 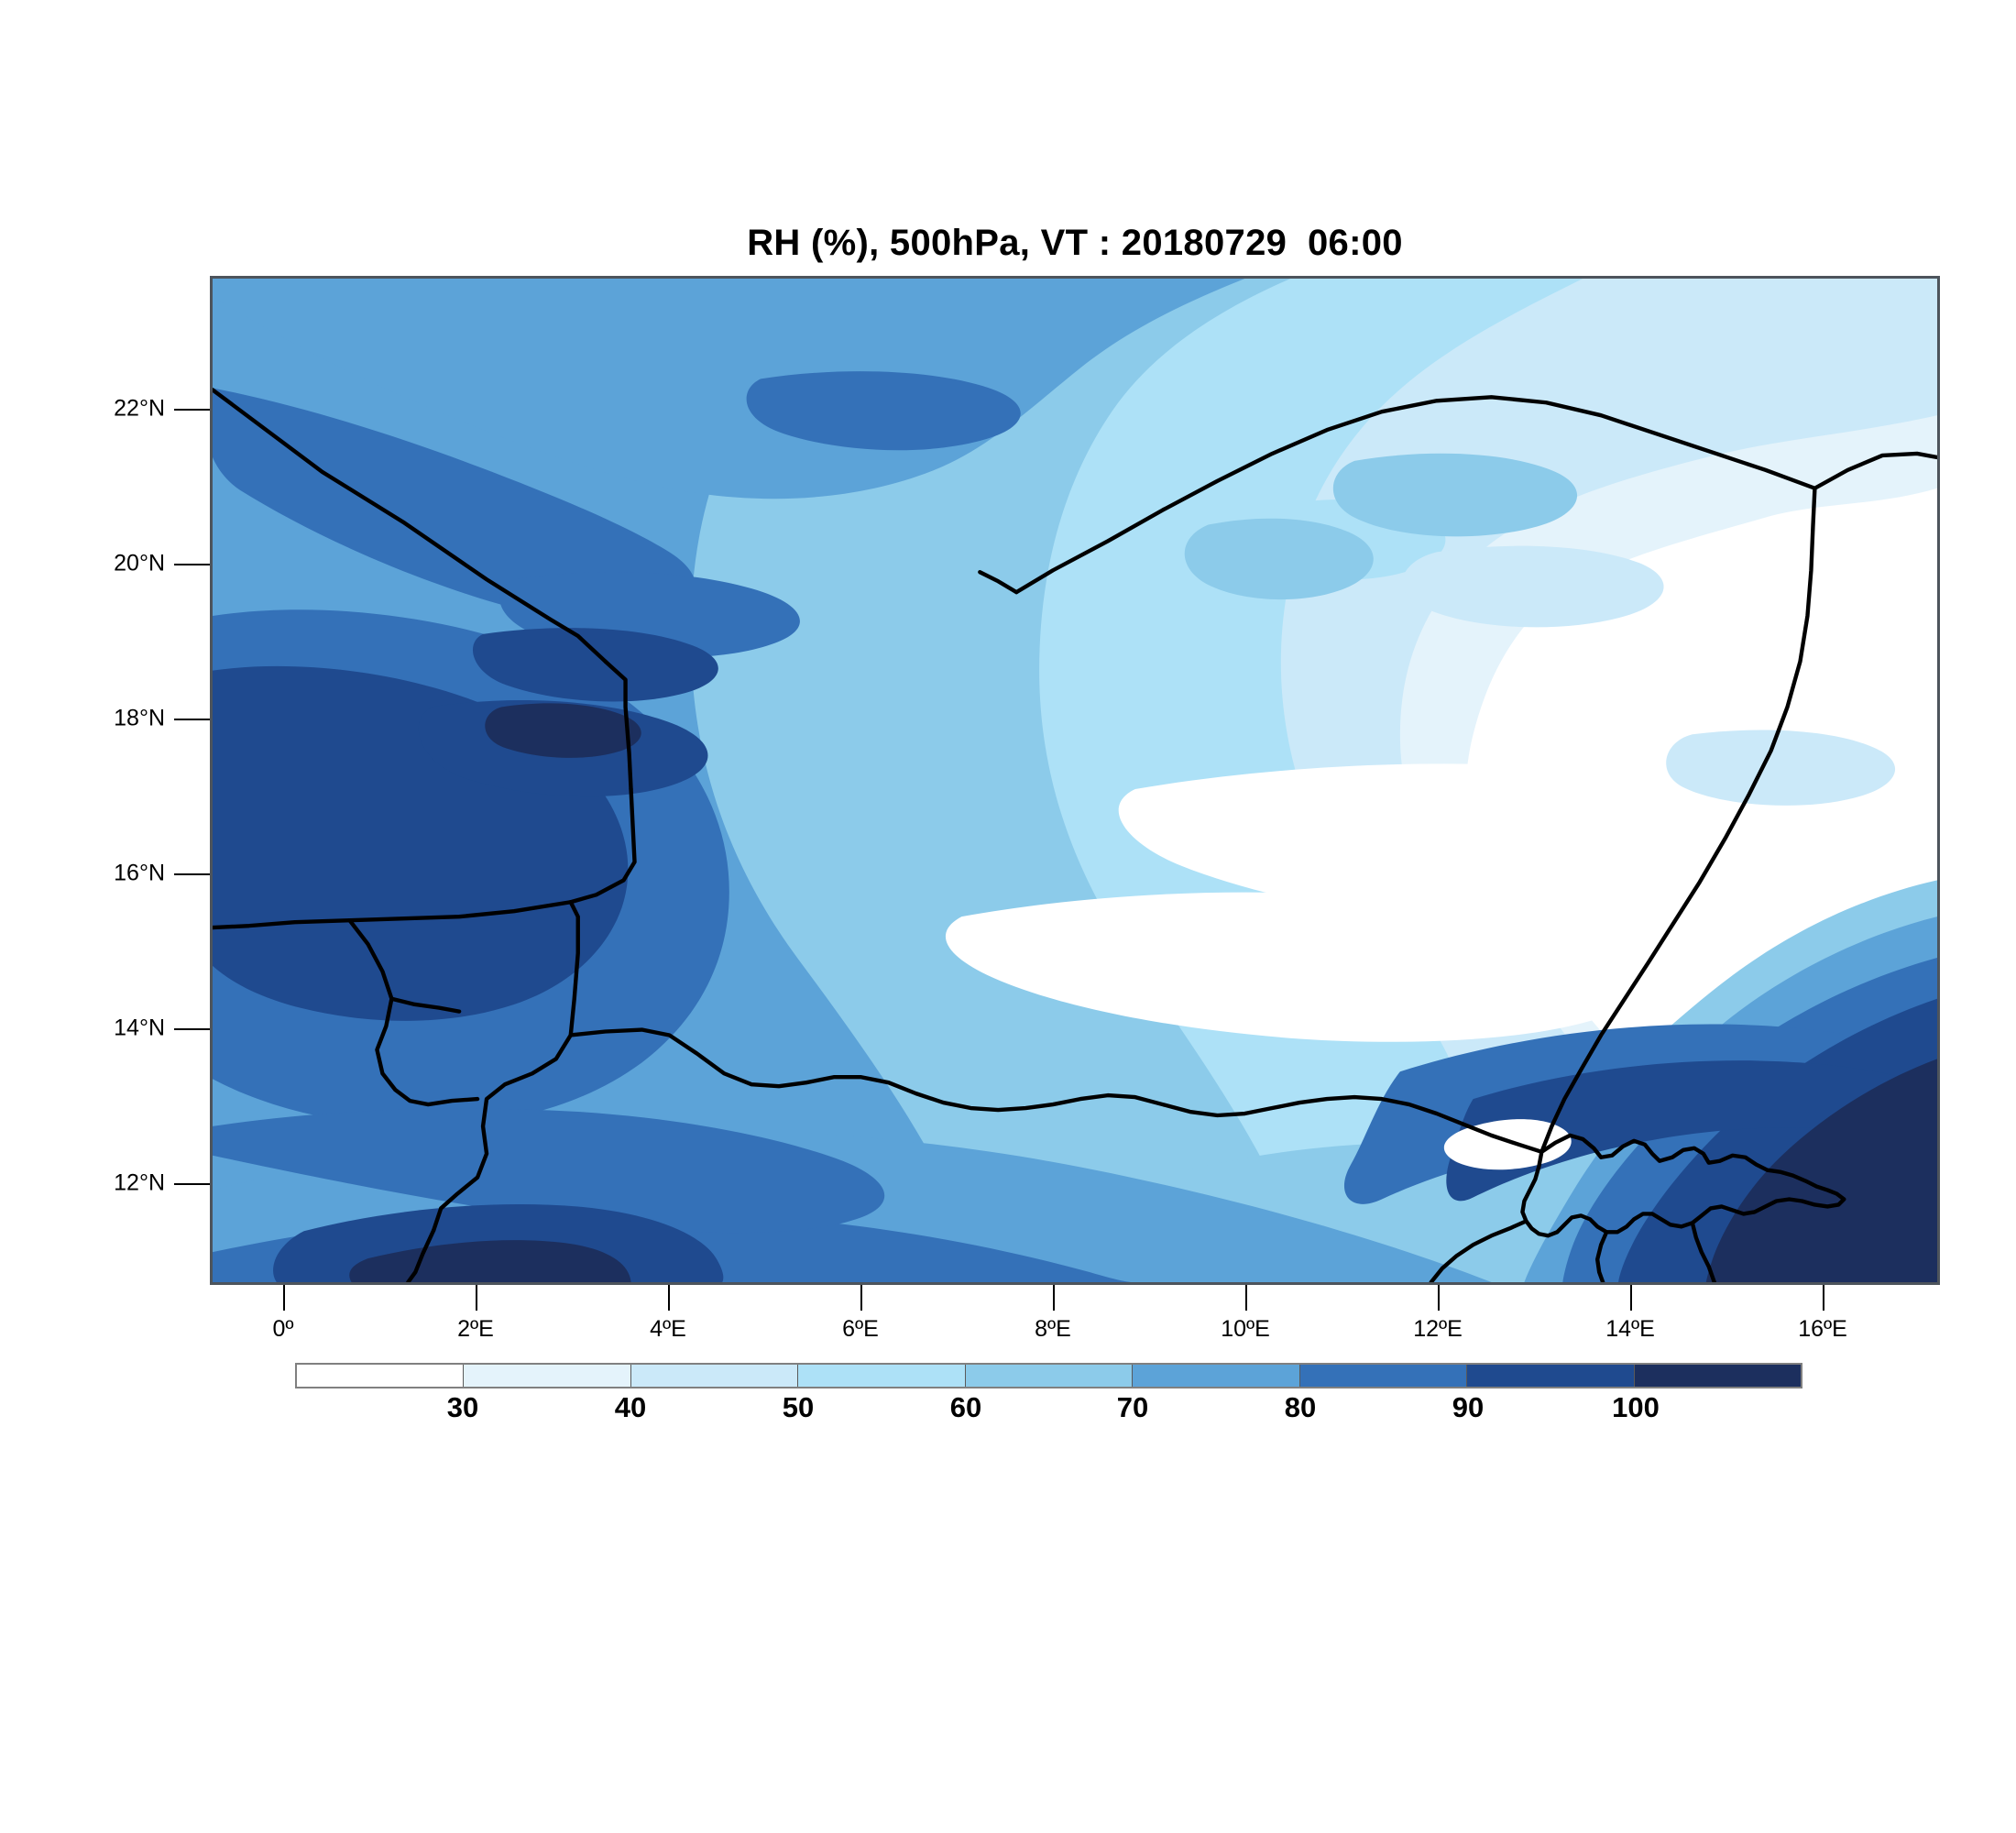 I want to click on xtick-line-16E, so click(x=1823, y=1298).